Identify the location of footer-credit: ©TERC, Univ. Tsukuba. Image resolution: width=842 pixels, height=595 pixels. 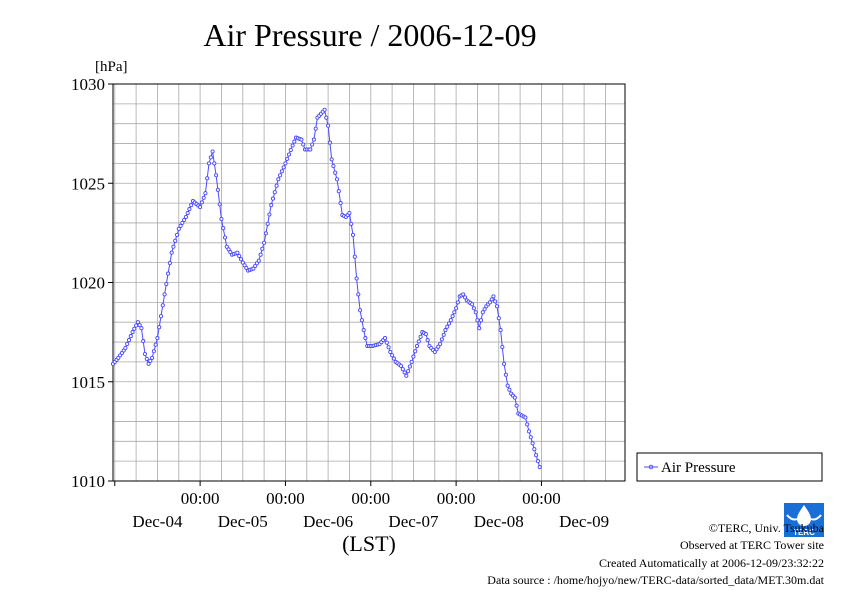
(766, 528).